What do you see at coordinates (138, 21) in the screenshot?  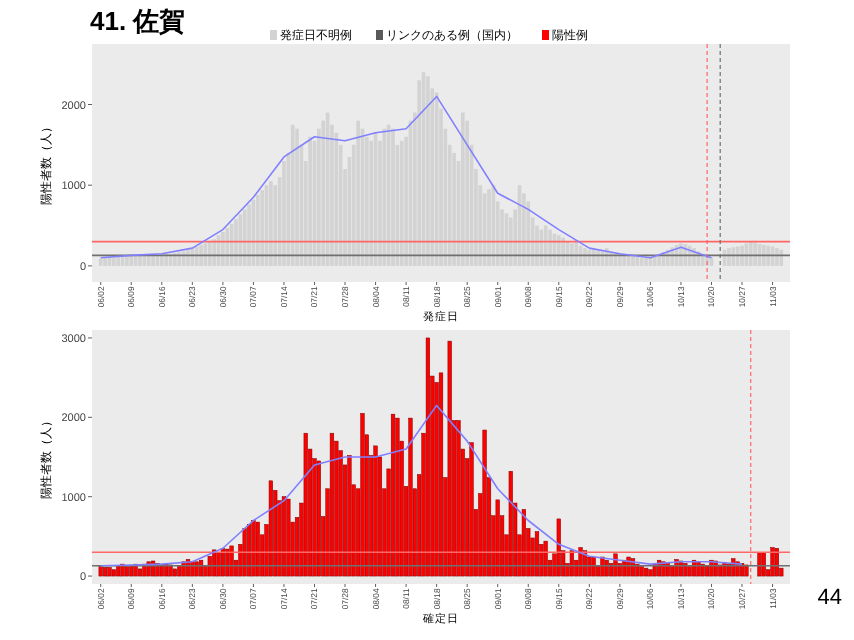 I see `chart-title: 41. 佐賀` at bounding box center [138, 21].